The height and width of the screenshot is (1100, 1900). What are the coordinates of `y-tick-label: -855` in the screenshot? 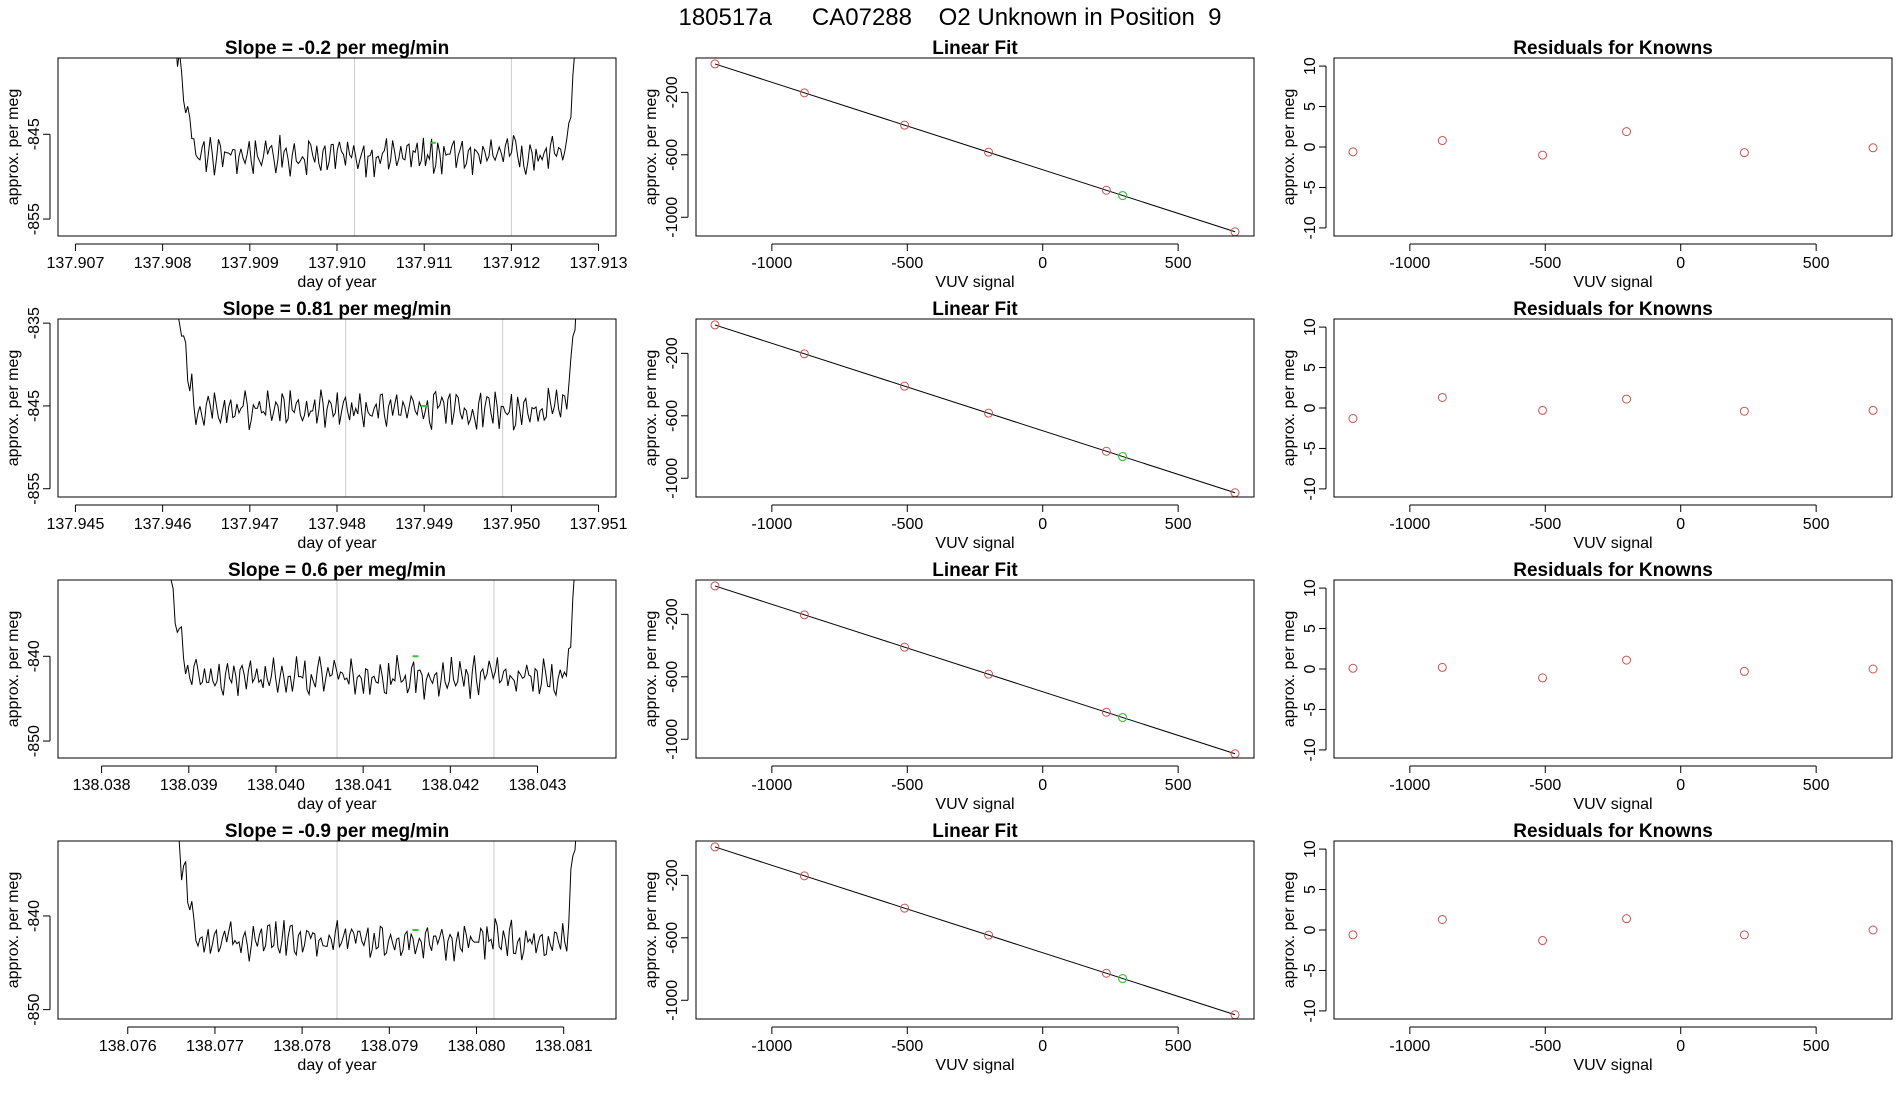 It's located at (34, 219).